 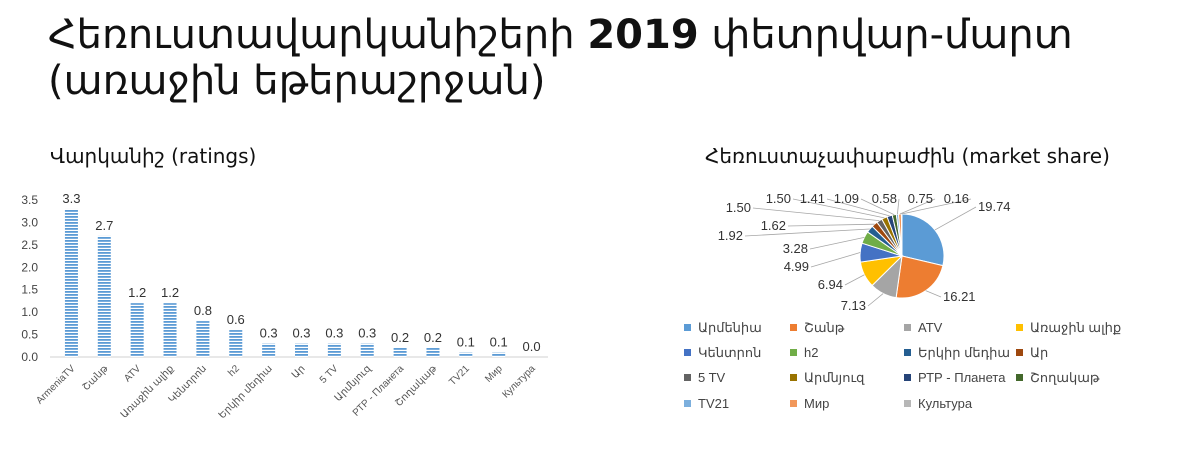 What do you see at coordinates (236, 319) in the screenshot?
I see `bar-value-label: 0.6` at bounding box center [236, 319].